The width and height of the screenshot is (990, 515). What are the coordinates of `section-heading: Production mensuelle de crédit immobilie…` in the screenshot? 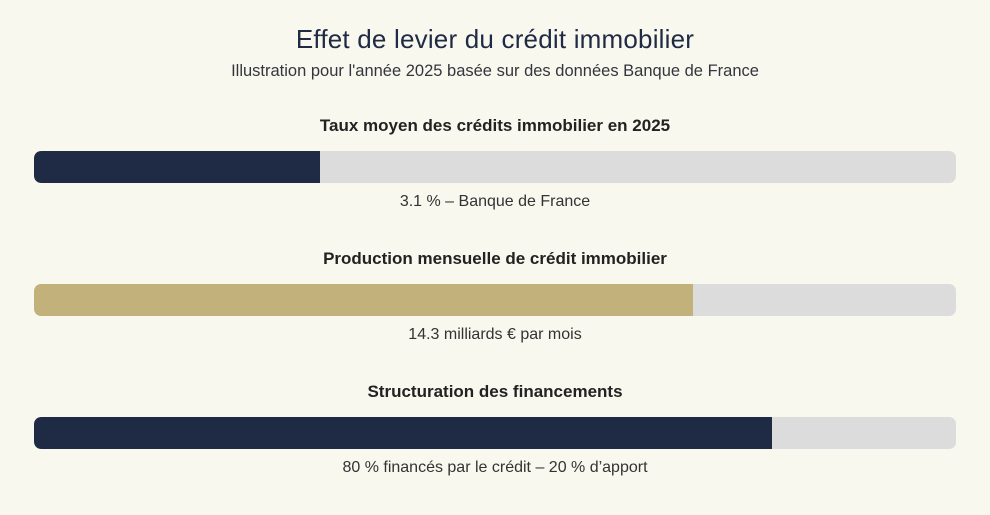 It's located at (495, 258).